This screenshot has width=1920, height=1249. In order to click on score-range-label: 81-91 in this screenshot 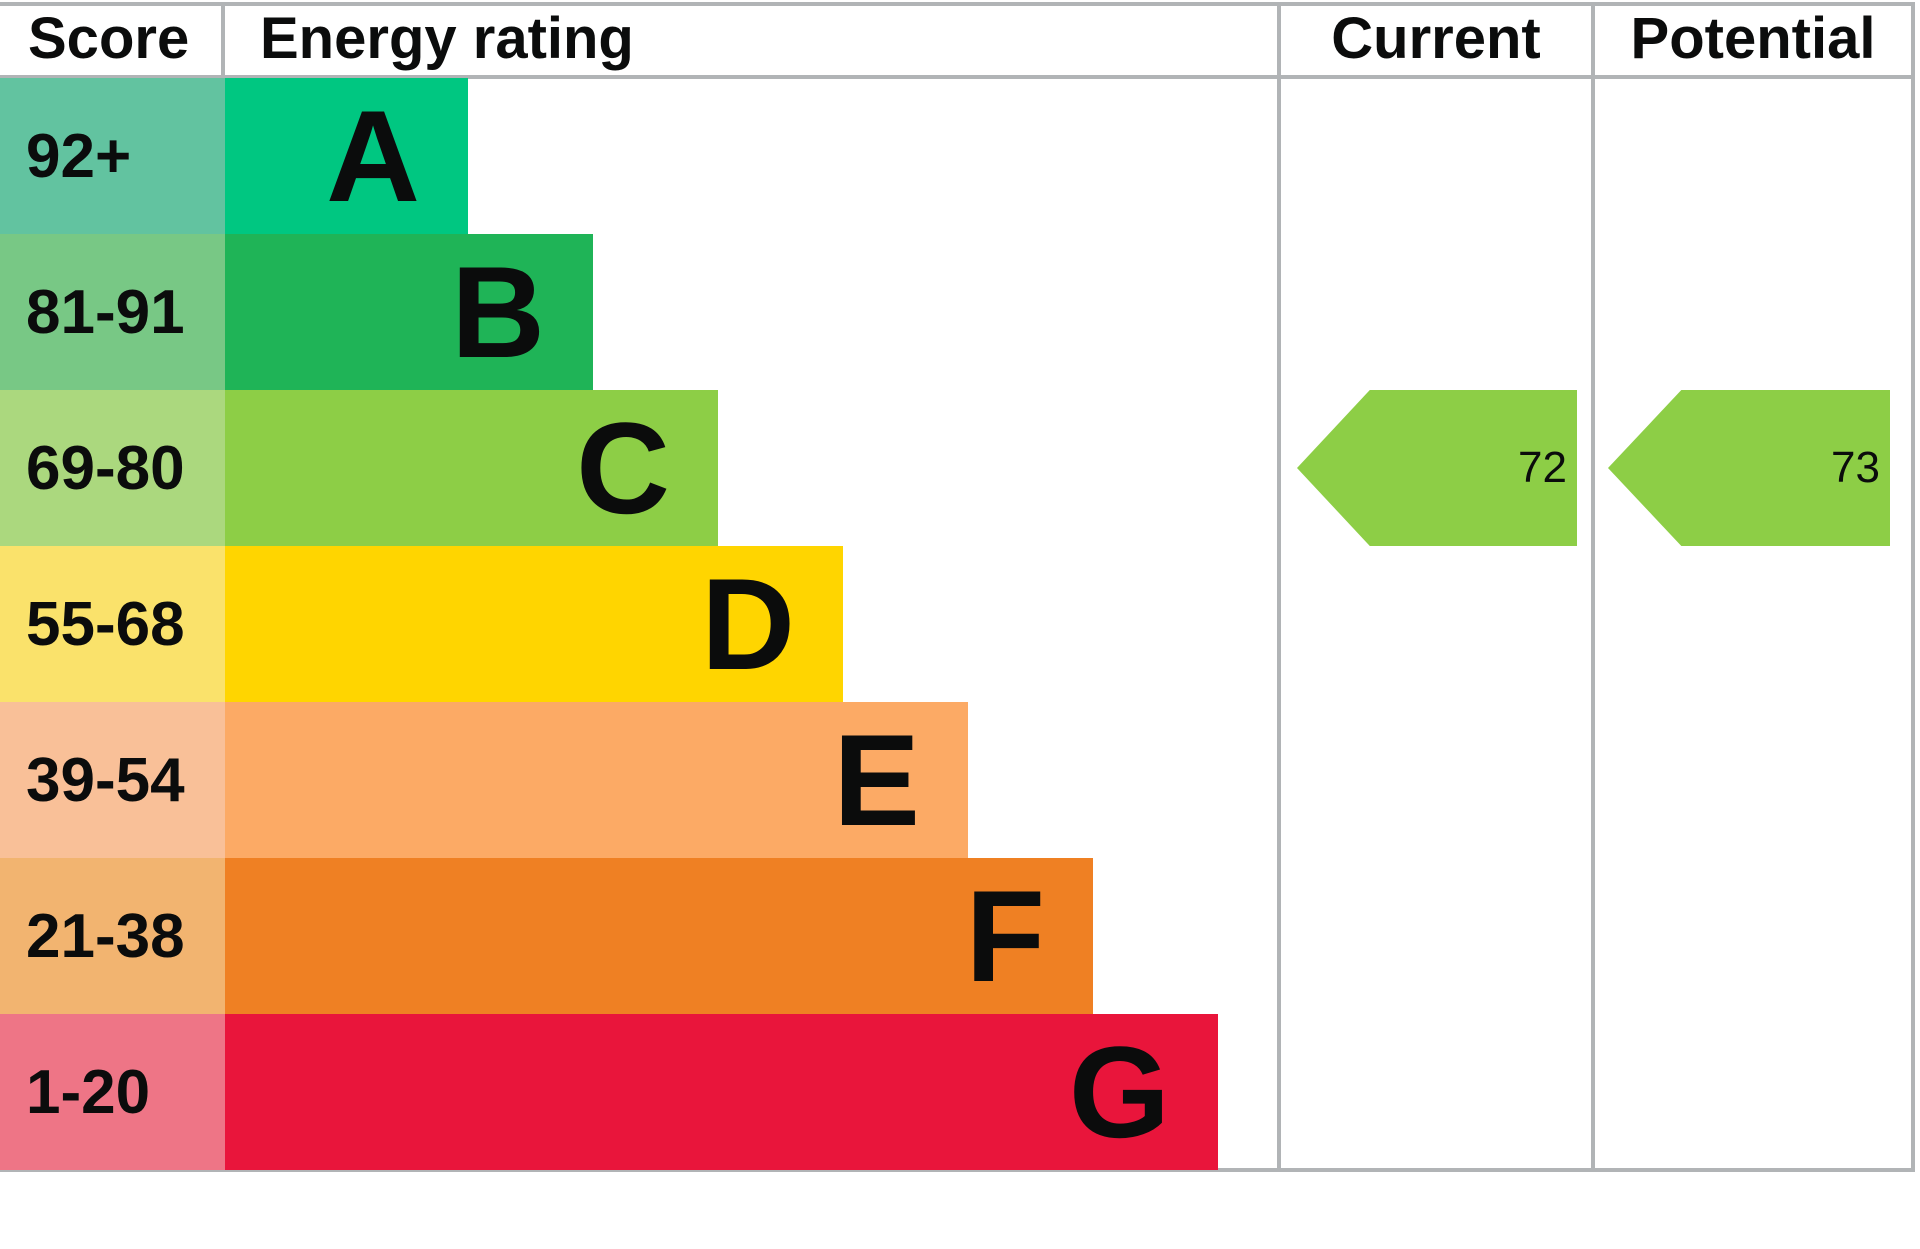, I will do `click(105, 312)`.